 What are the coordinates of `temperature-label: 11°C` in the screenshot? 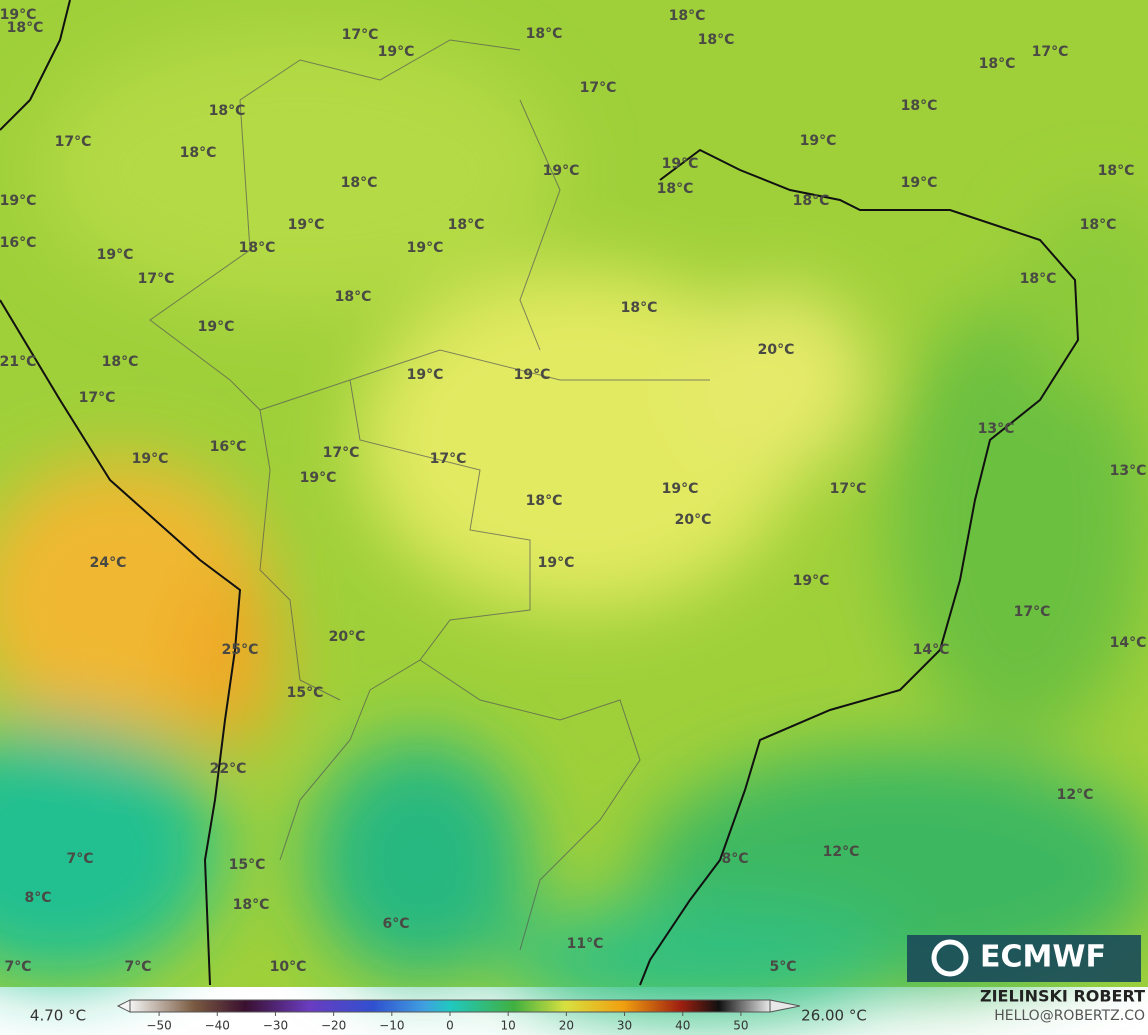 It's located at (585, 944).